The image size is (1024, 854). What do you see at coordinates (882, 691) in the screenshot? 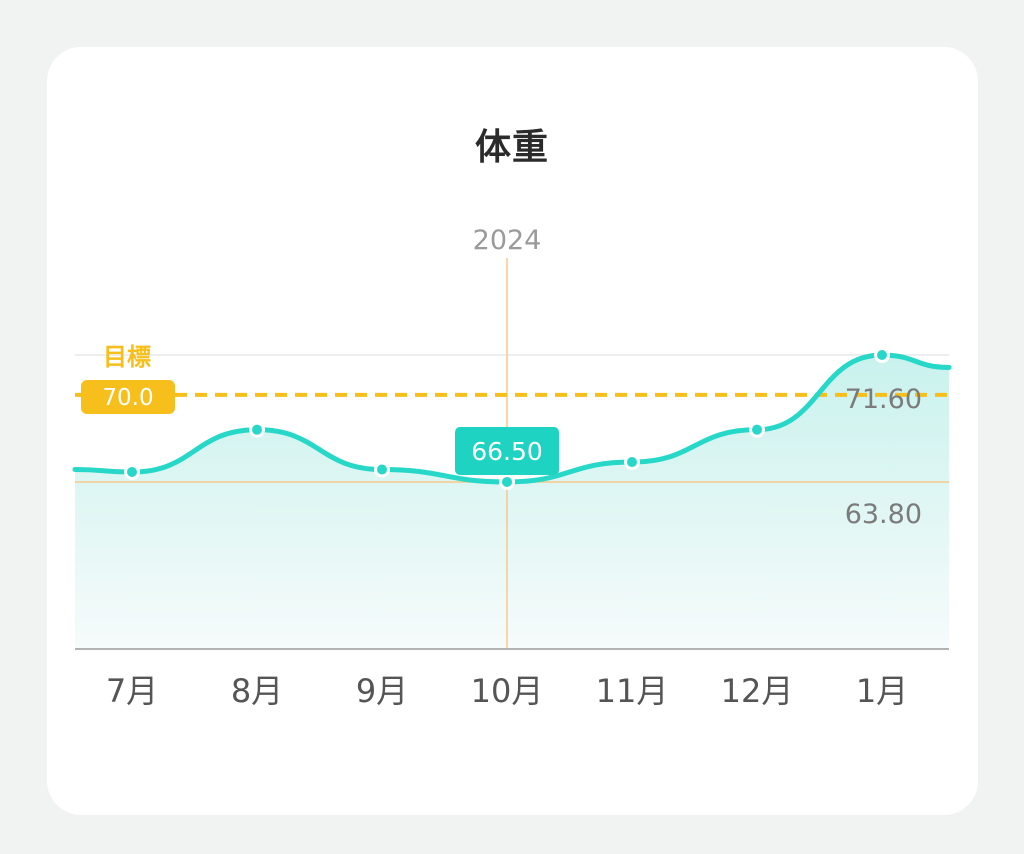
I see `x-tick-label: 1月` at bounding box center [882, 691].